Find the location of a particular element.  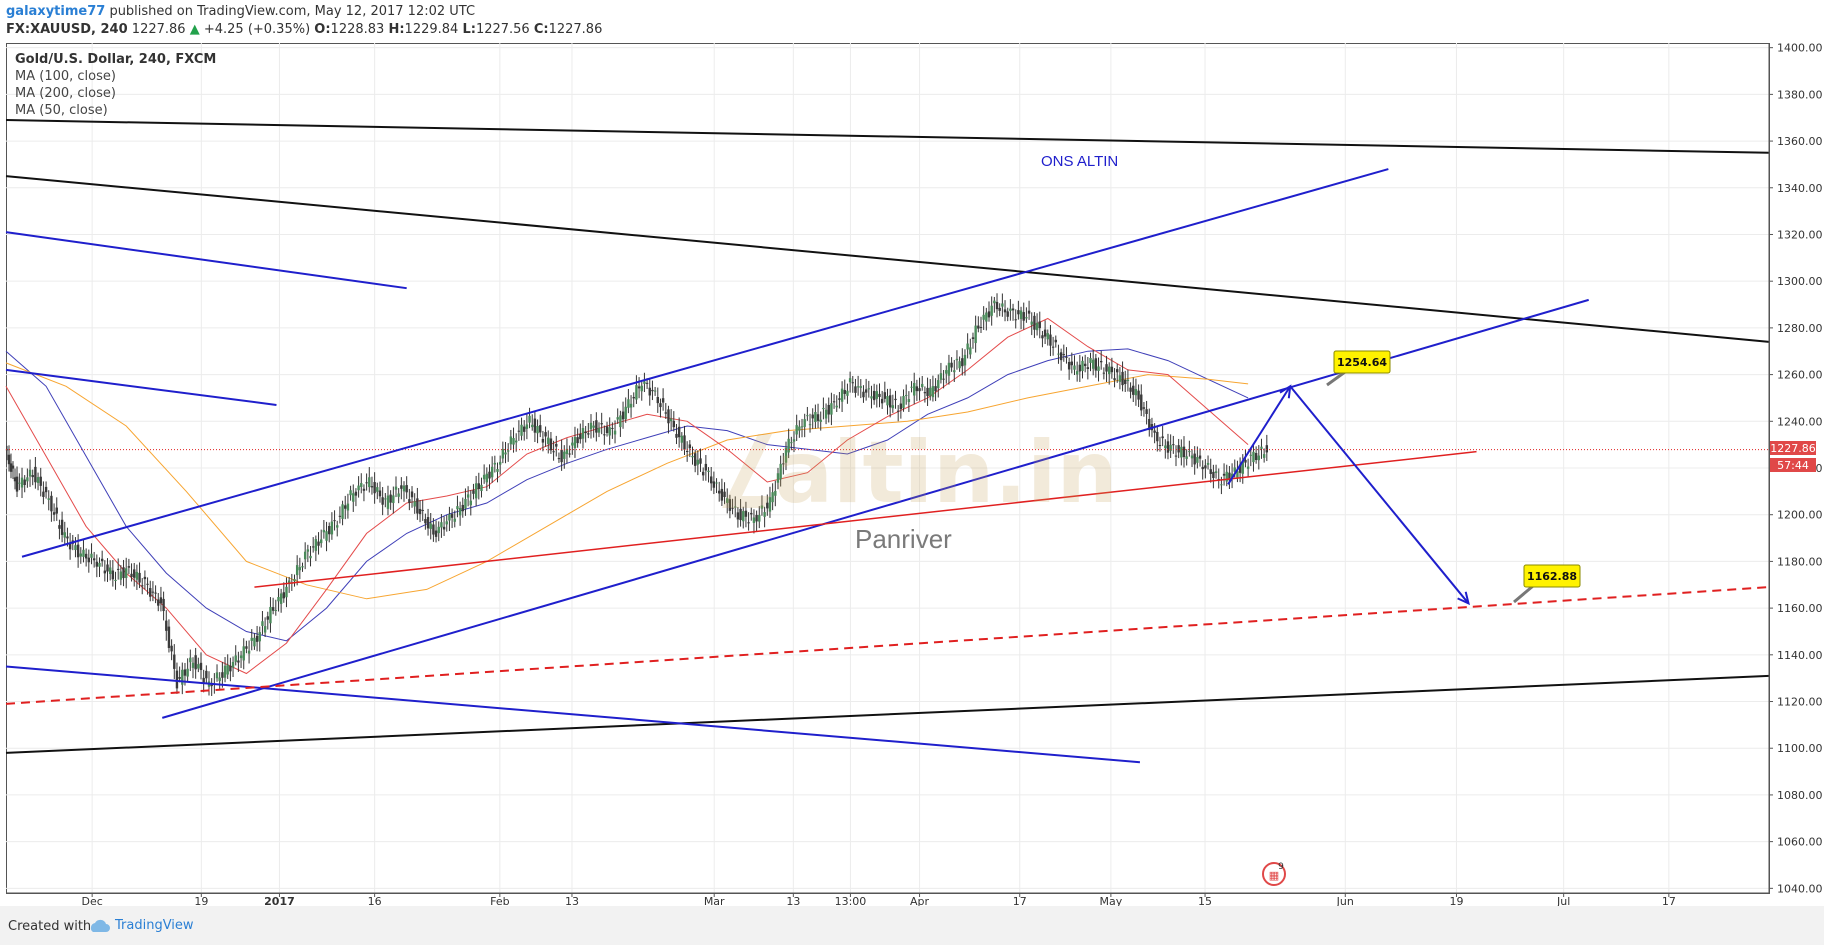

price-tick-label: 1120.00 is located at coordinates (1800, 702).